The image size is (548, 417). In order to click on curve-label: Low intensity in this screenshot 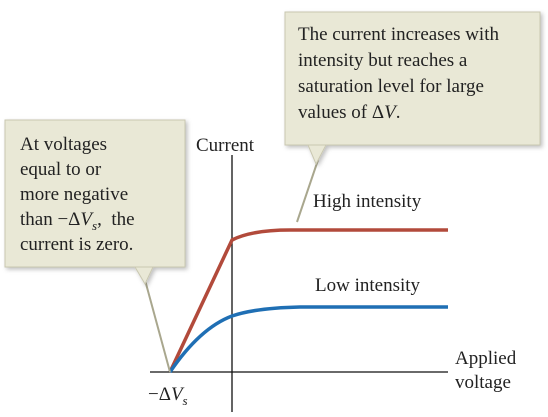, I will do `click(368, 285)`.